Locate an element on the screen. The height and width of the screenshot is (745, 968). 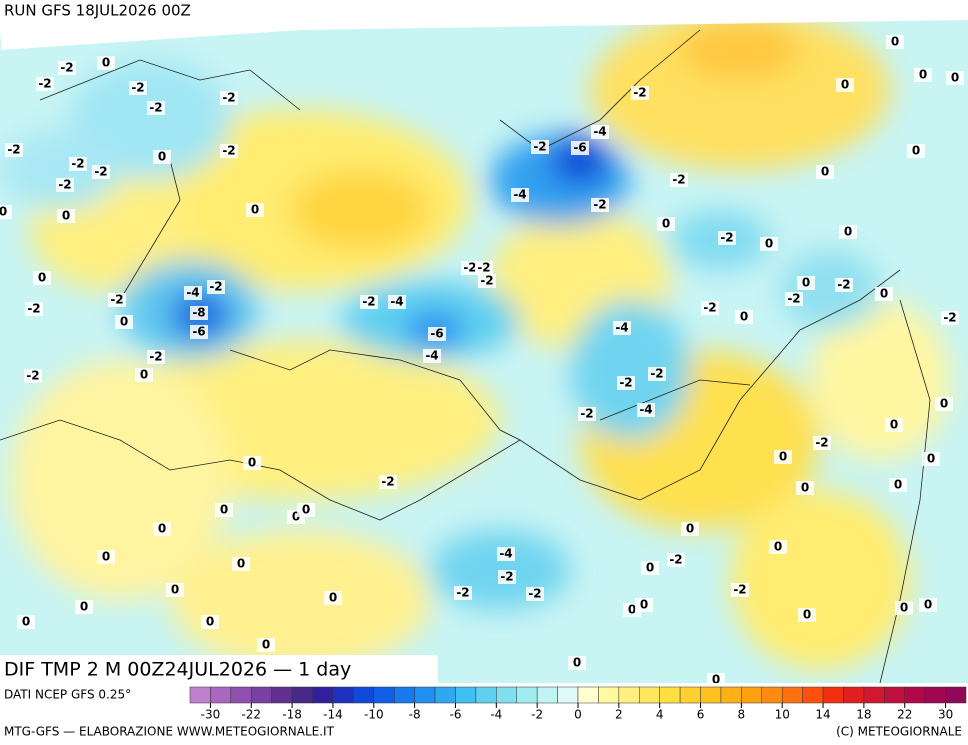
field-label: DIF TMP 2 M 00Z24JUL2026 — 1 day is located at coordinates (177, 670).